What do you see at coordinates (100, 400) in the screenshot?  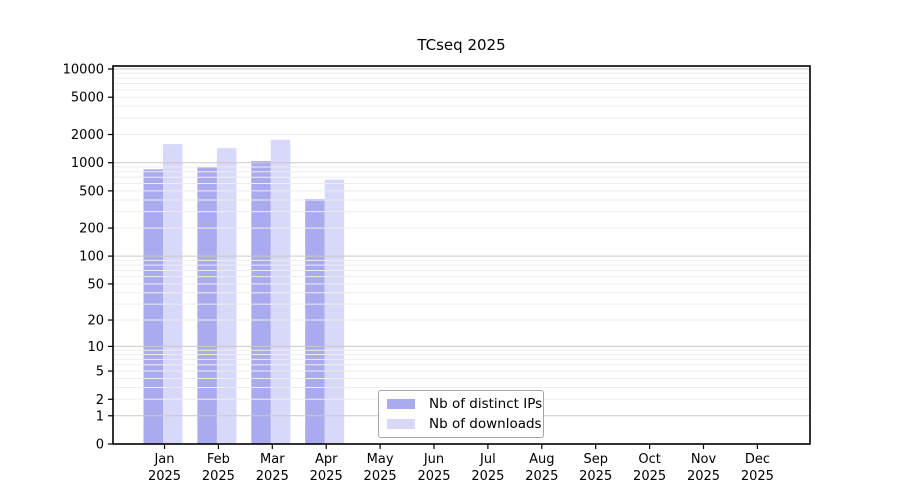 I see `y-tick-label: 2` at bounding box center [100, 400].